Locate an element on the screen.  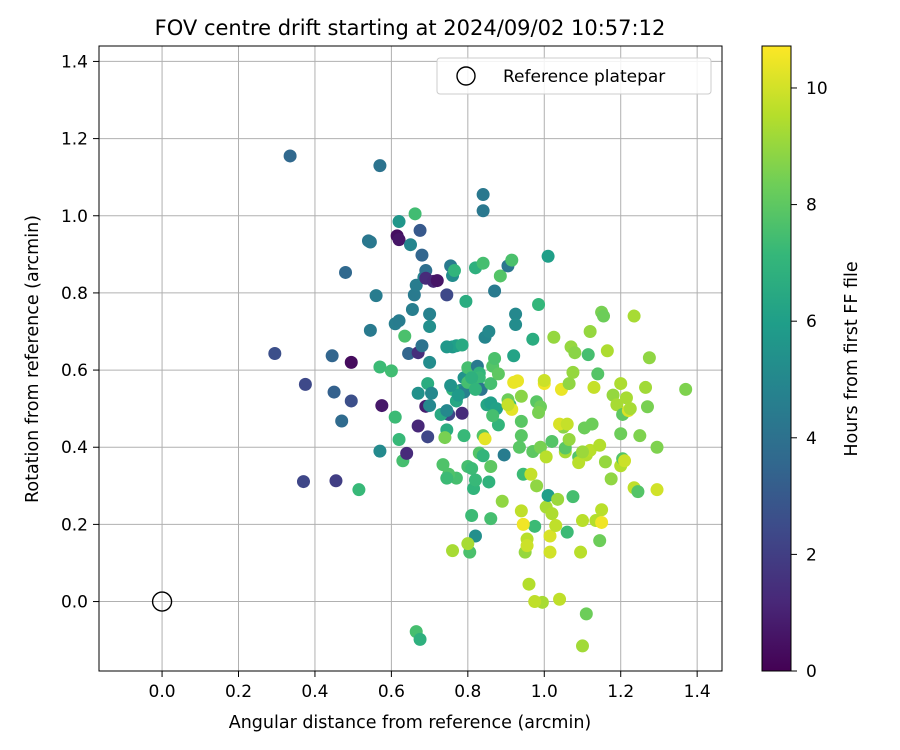
y-axis-label: Rotation from reference (arcmin) is located at coordinates (33, 359).